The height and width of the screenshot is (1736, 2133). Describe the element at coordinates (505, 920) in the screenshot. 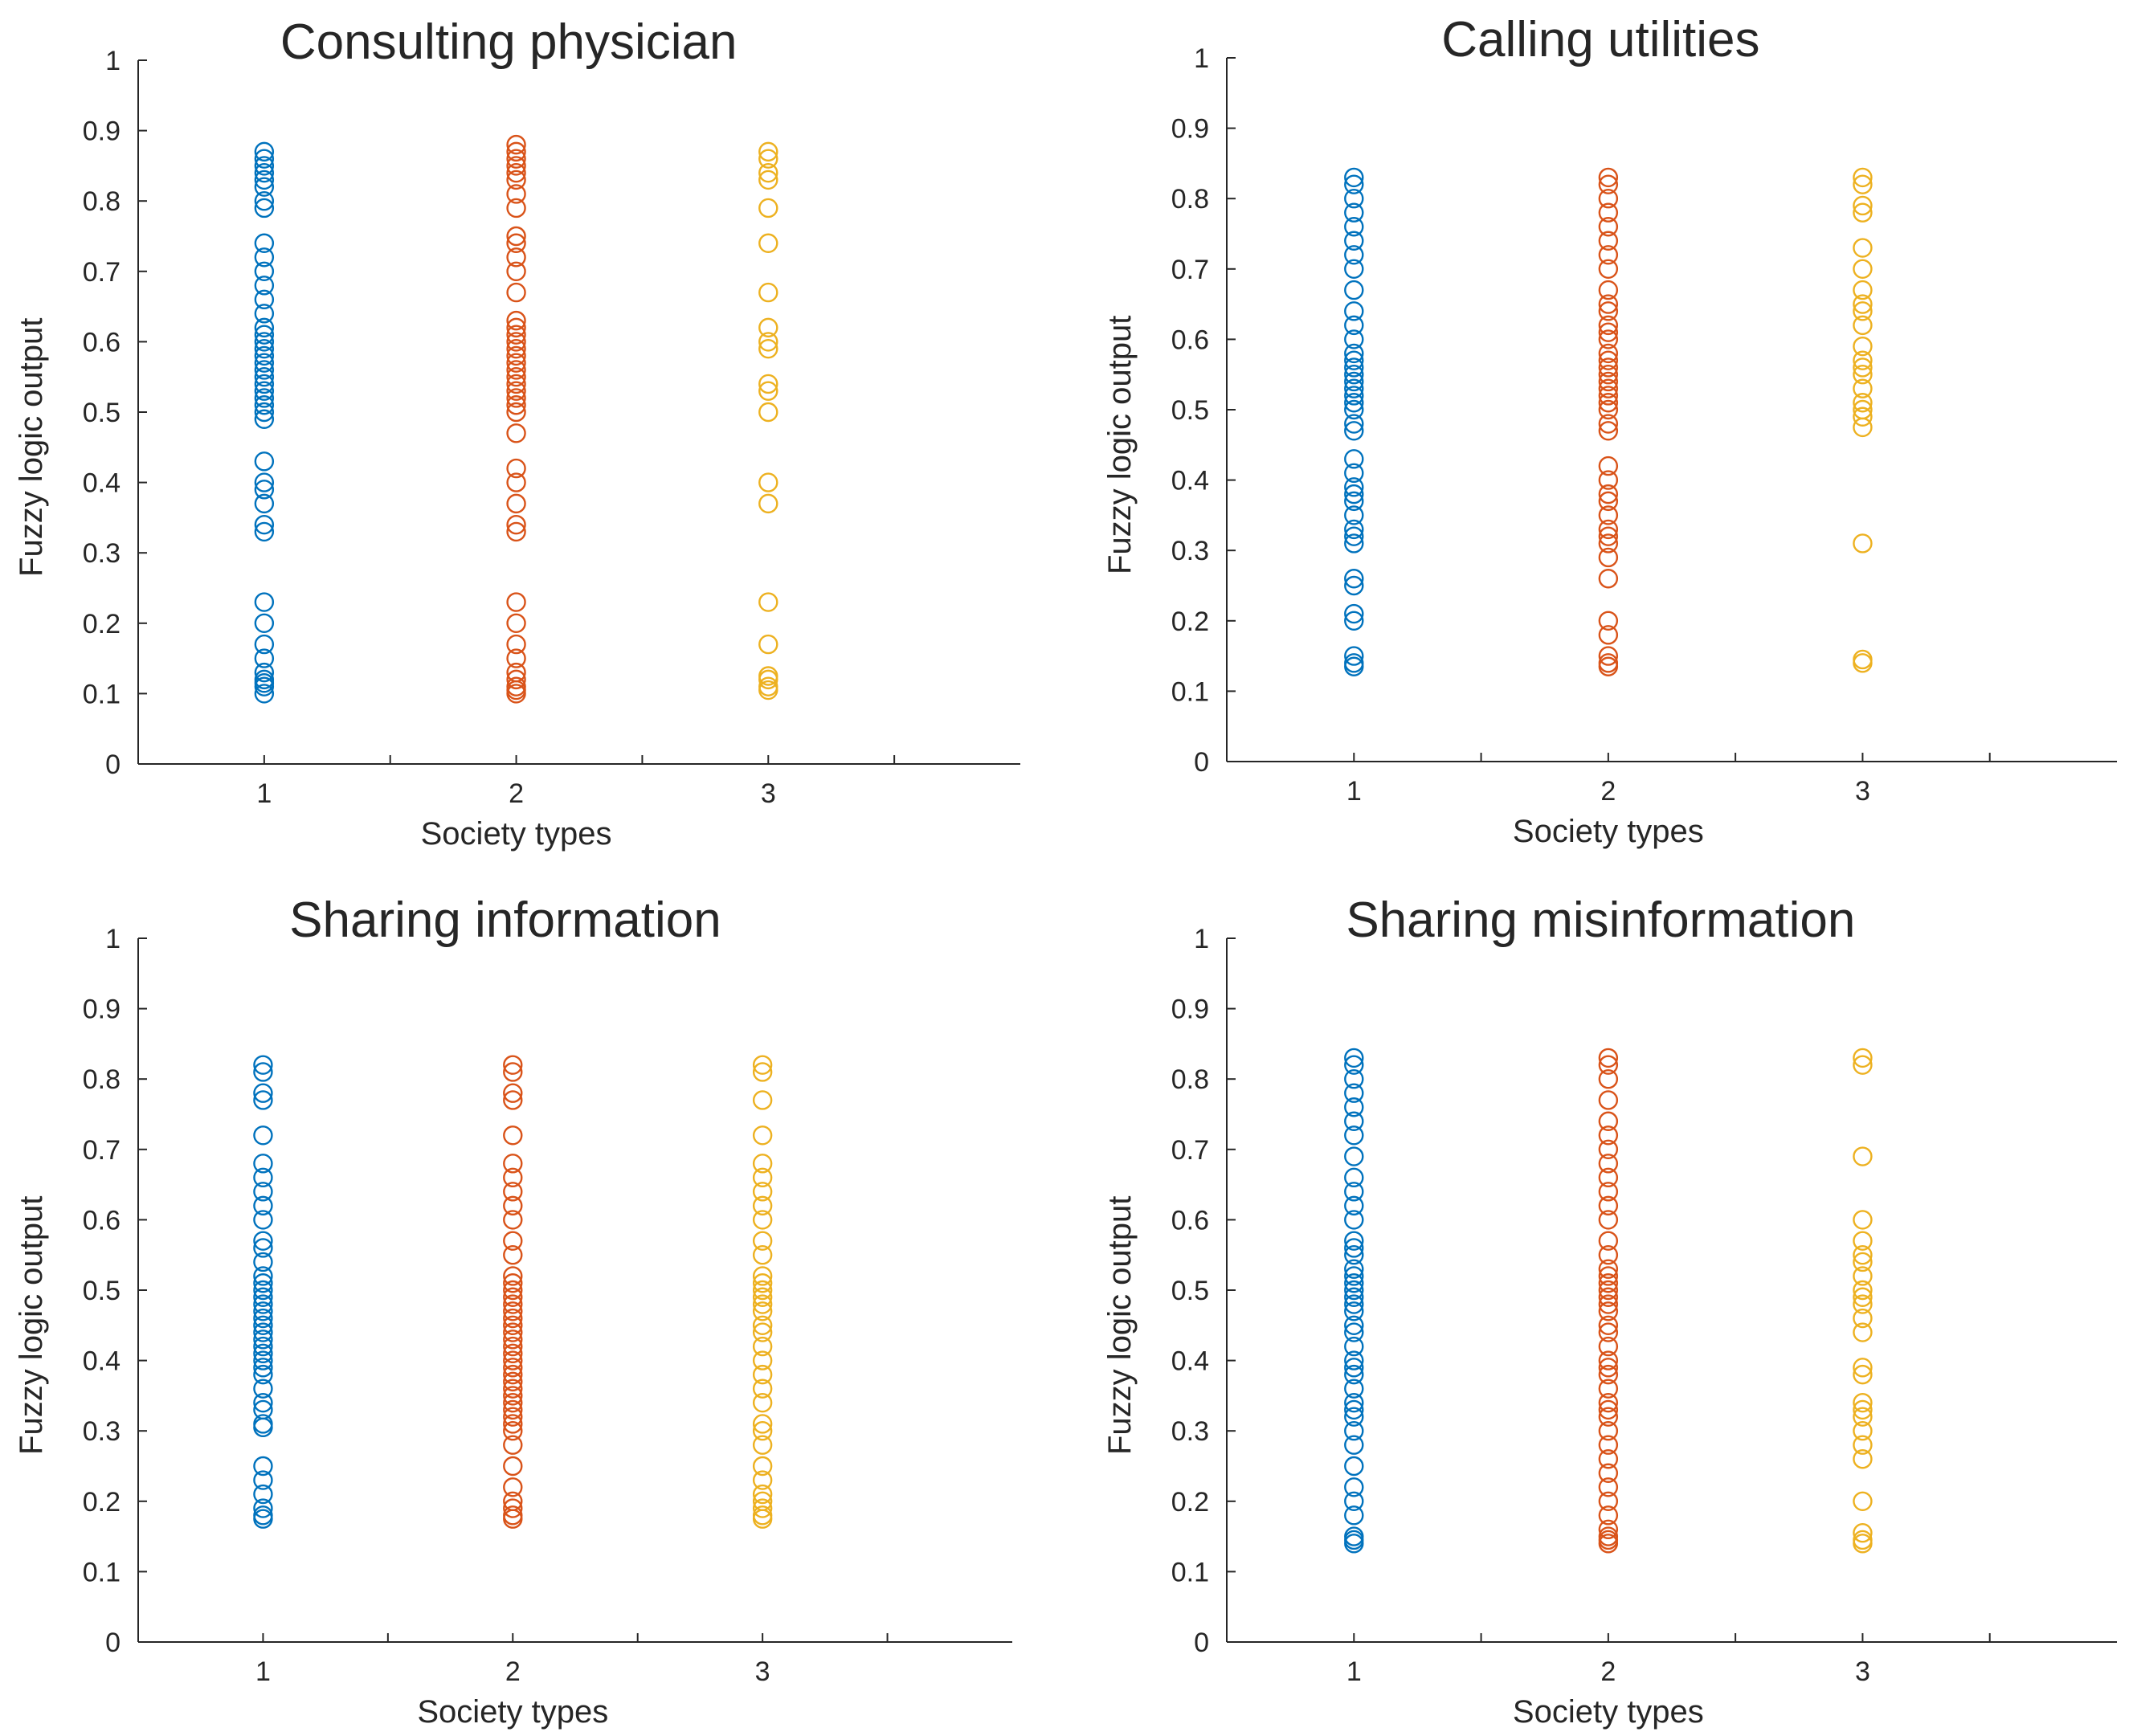

I see `chart-title: Sharing information` at that location.